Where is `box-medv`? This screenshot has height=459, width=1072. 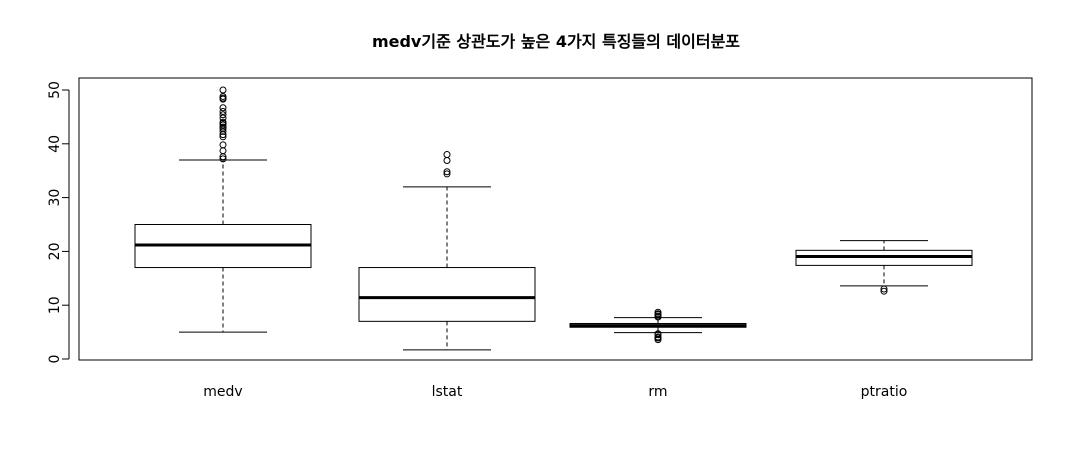
box-medv is located at coordinates (223, 209).